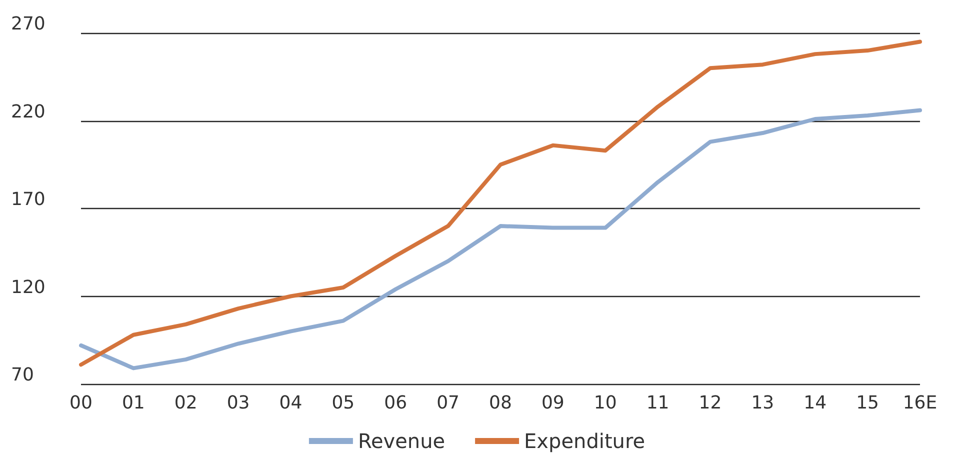 This screenshot has width=954, height=464. Describe the element at coordinates (28, 287) in the screenshot. I see `y-tick-label: 120` at that location.